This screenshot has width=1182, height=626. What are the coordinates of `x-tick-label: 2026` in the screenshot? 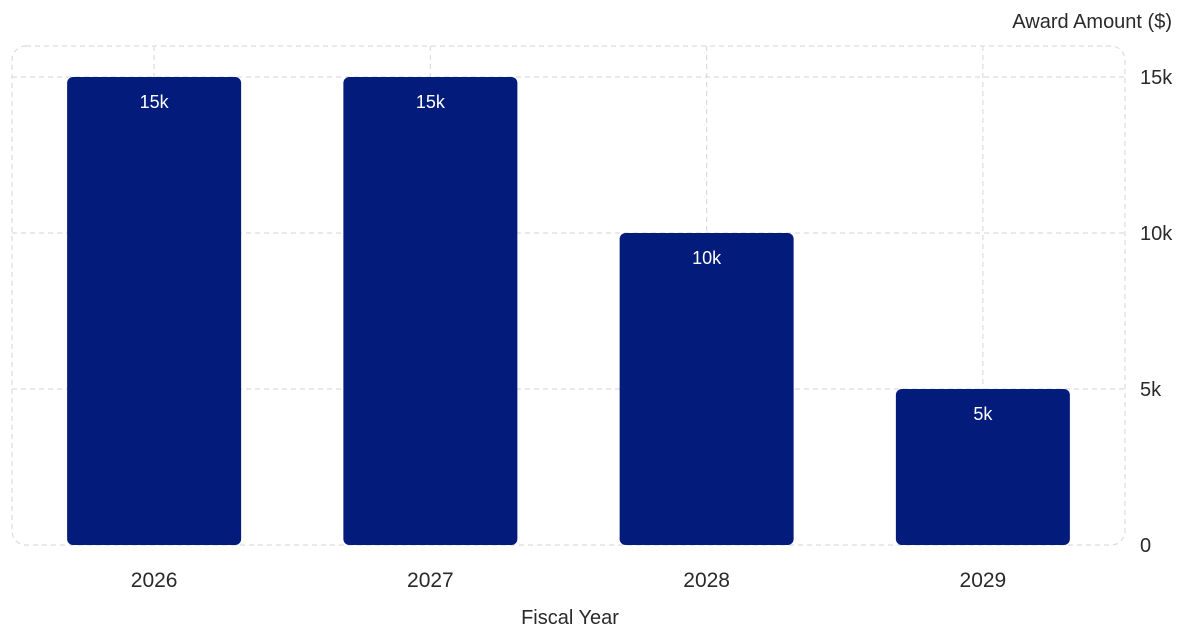 It's located at (154, 580).